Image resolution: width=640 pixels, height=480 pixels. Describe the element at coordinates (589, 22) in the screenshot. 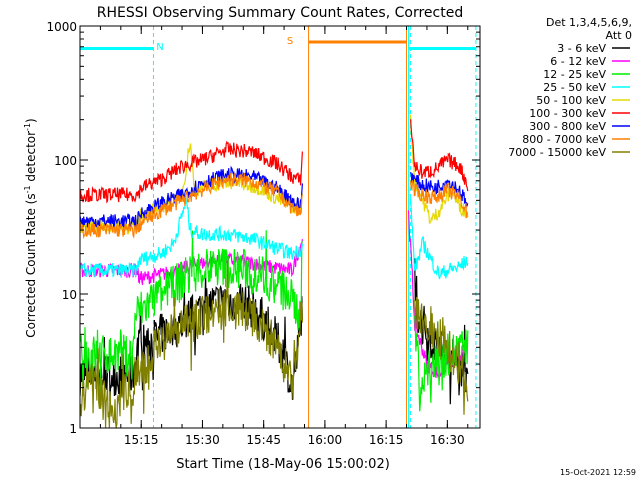

I see `legend-header-1: Det 1,3,4,5,6,9,` at that location.